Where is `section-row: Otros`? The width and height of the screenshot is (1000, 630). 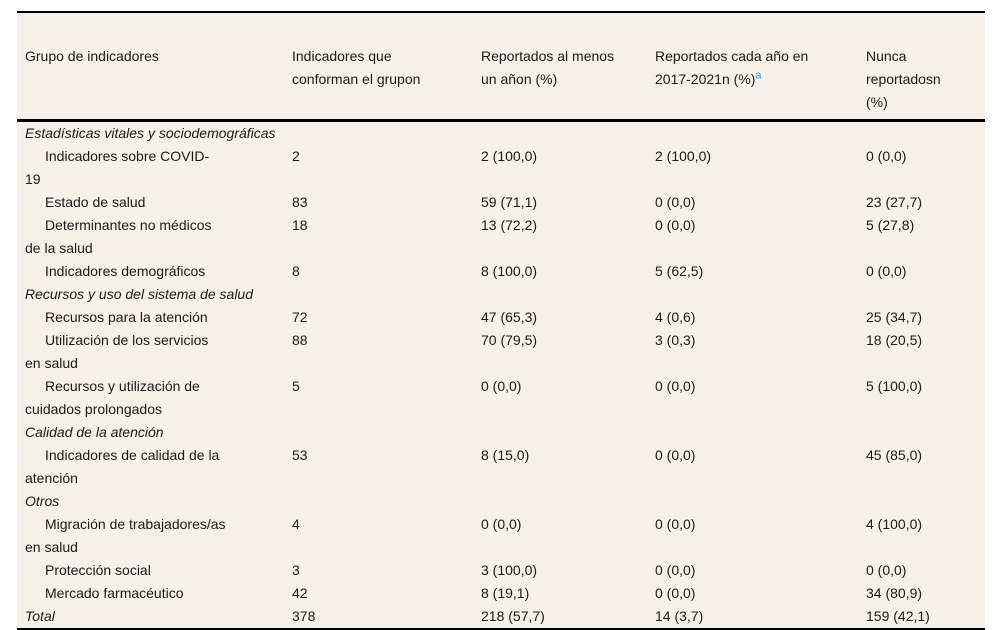
section-row: Otros is located at coordinates (501, 501).